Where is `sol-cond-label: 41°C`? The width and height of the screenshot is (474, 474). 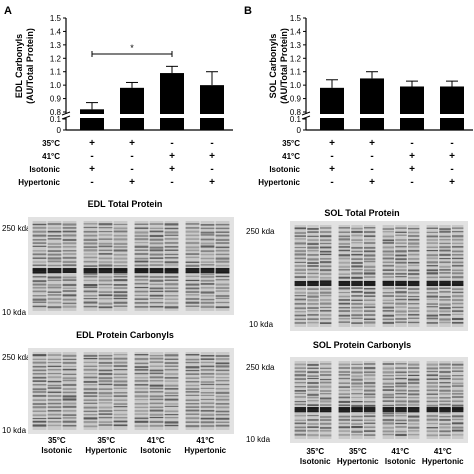 sol-cond-label: 41°C is located at coordinates (291, 156).